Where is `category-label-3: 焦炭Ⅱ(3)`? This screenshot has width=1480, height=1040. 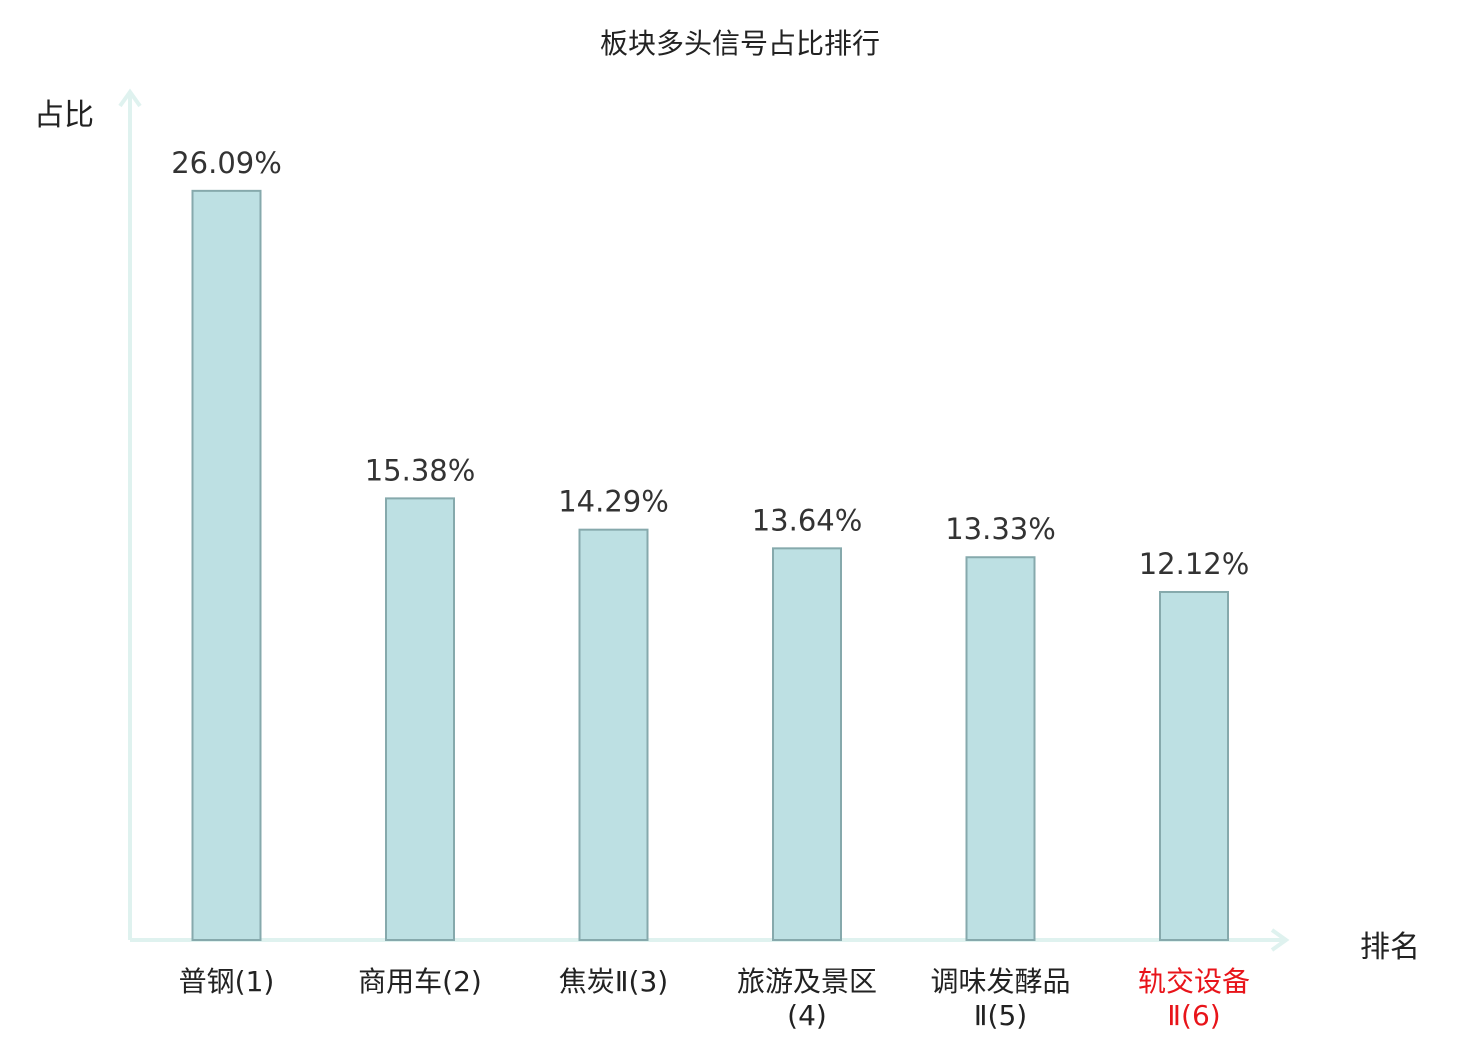 category-label-3: 焦炭Ⅱ(3) is located at coordinates (613, 981).